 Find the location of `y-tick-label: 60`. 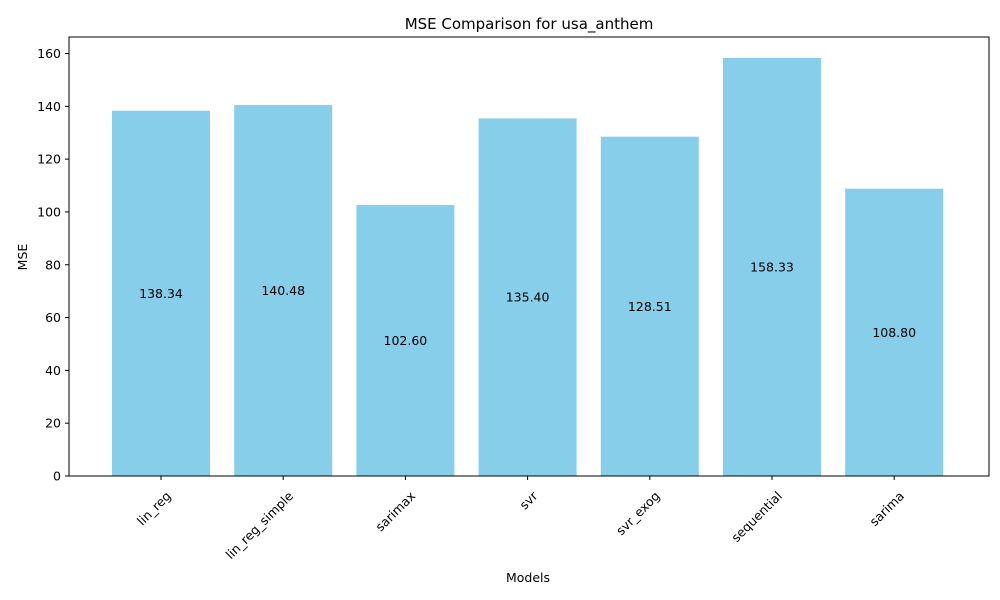

y-tick-label: 60 is located at coordinates (53, 317).